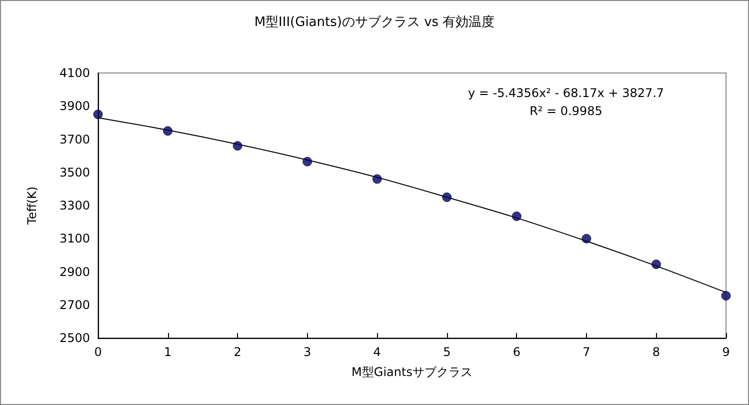 The height and width of the screenshot is (405, 749). Describe the element at coordinates (74, 73) in the screenshot. I see `y-tick-label: 4100` at that location.